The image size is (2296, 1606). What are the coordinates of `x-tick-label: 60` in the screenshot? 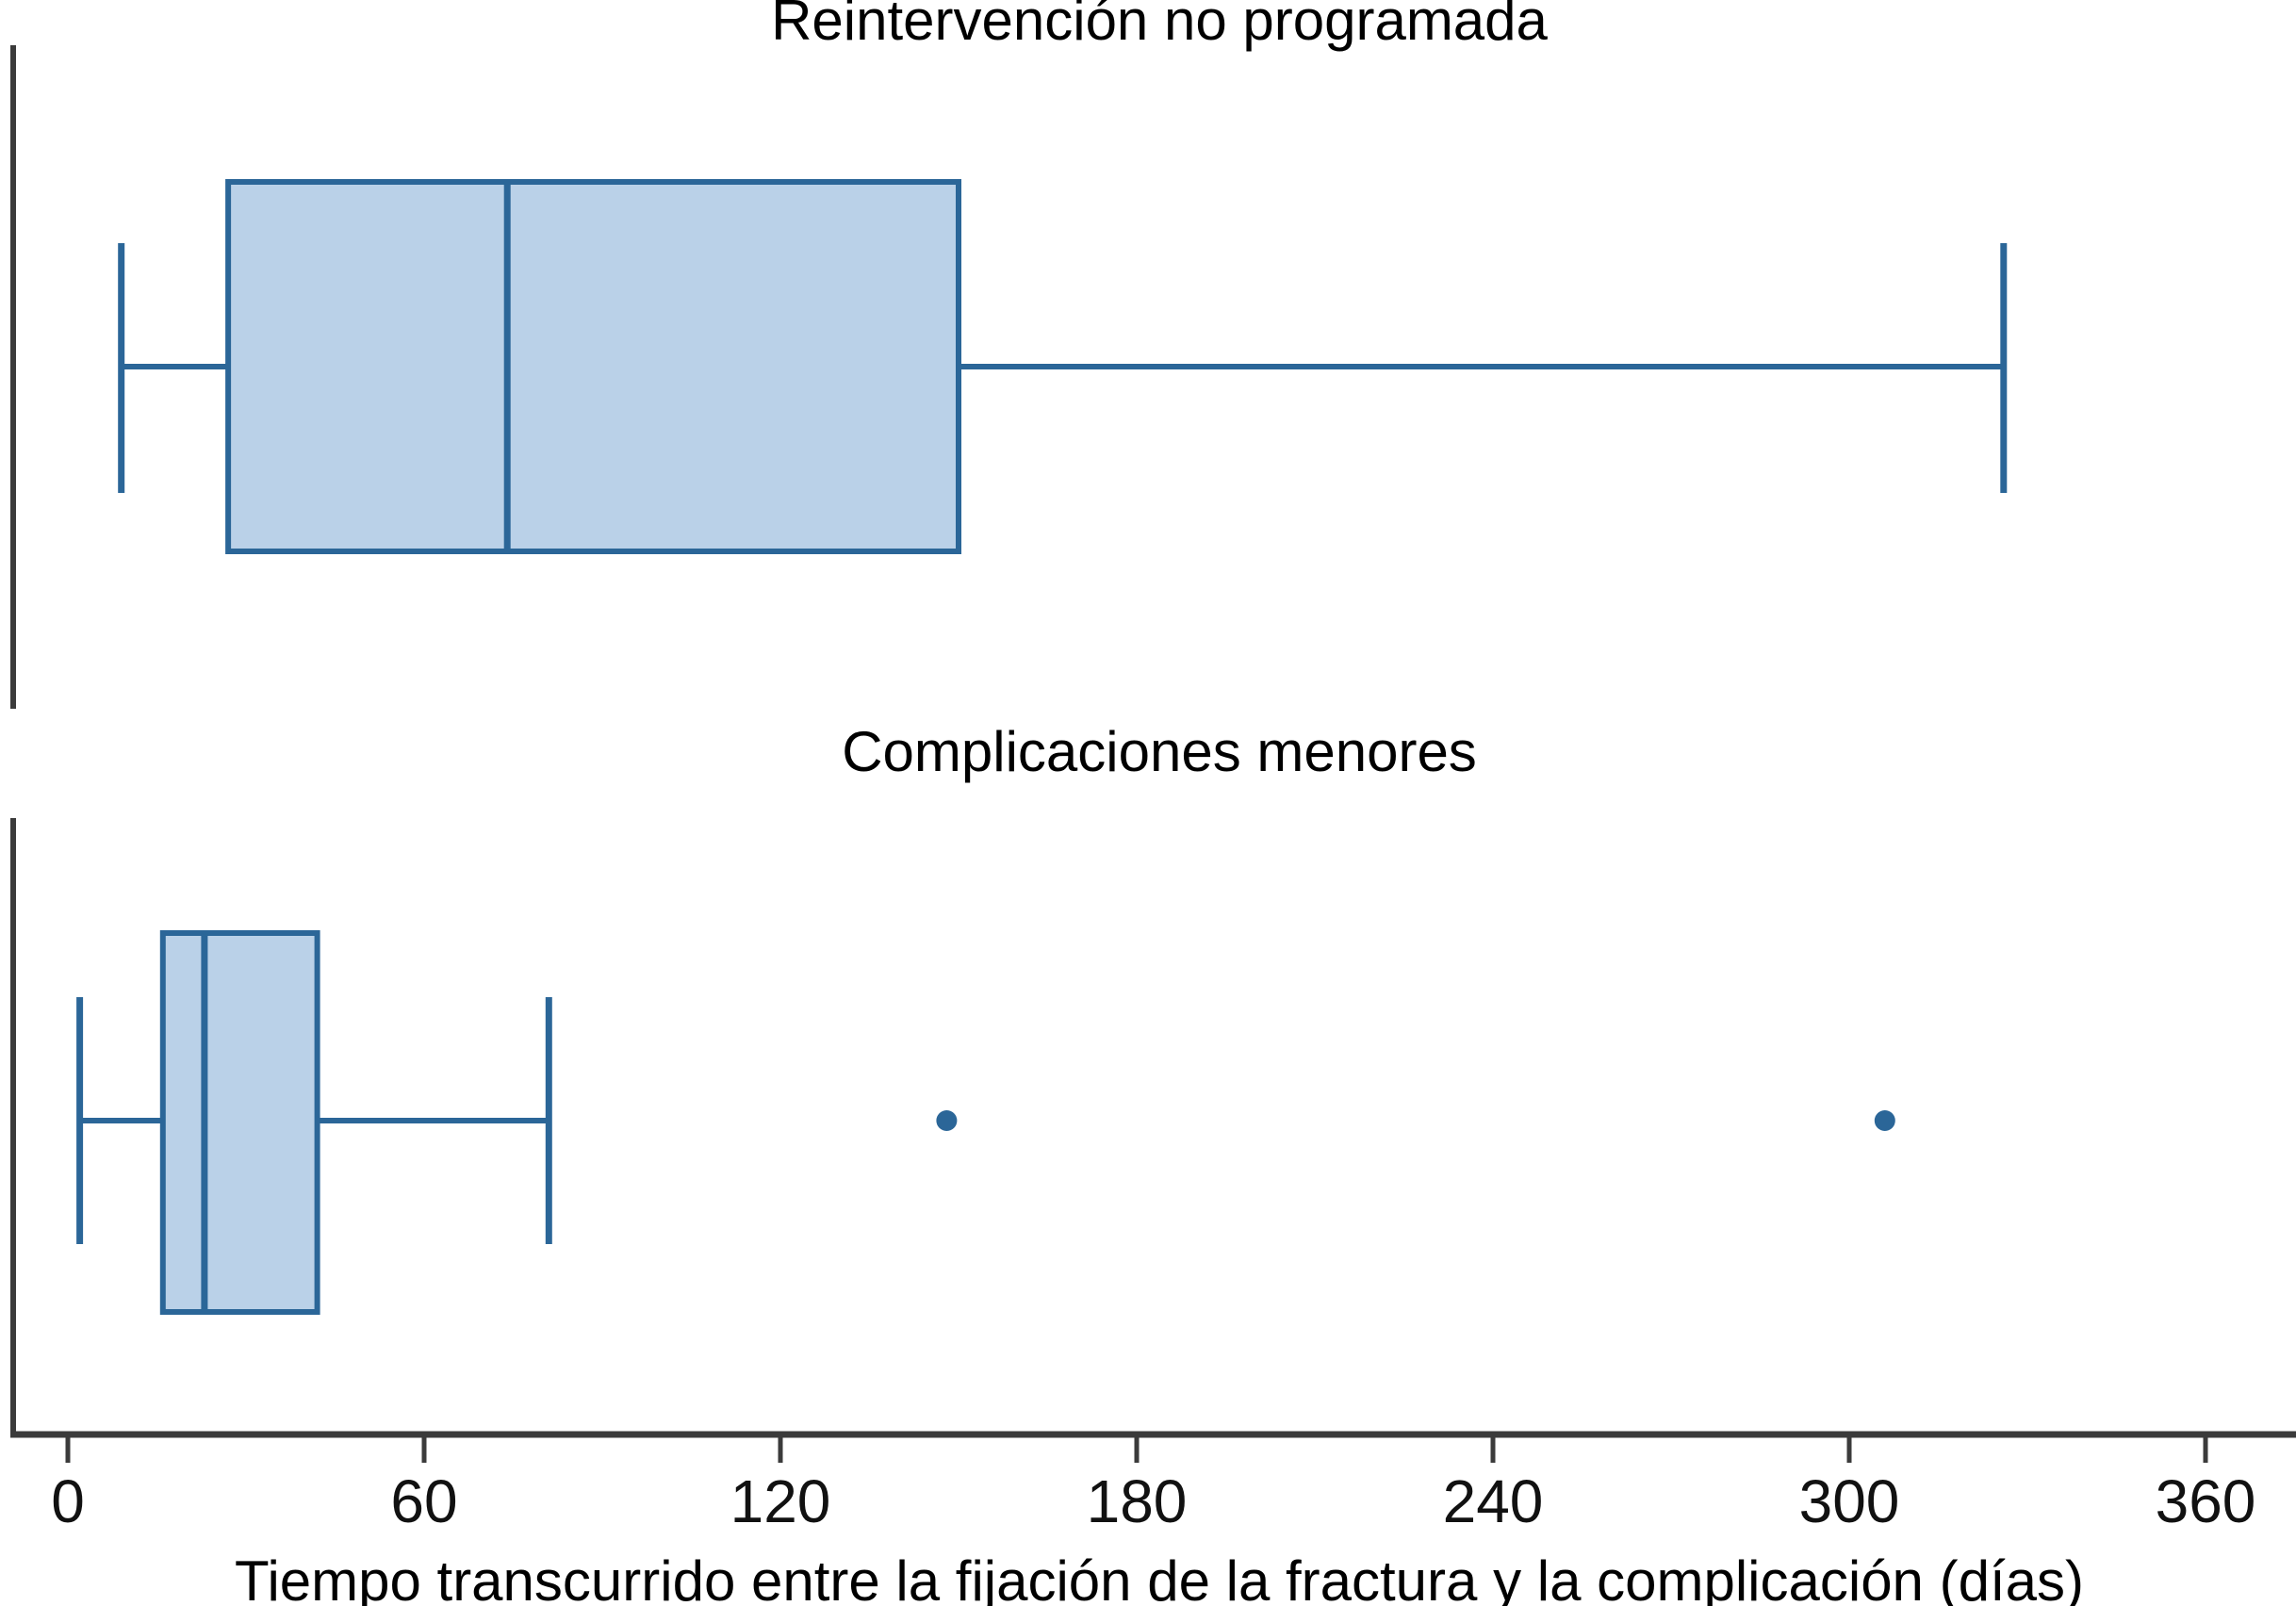 It's located at (423, 1501).